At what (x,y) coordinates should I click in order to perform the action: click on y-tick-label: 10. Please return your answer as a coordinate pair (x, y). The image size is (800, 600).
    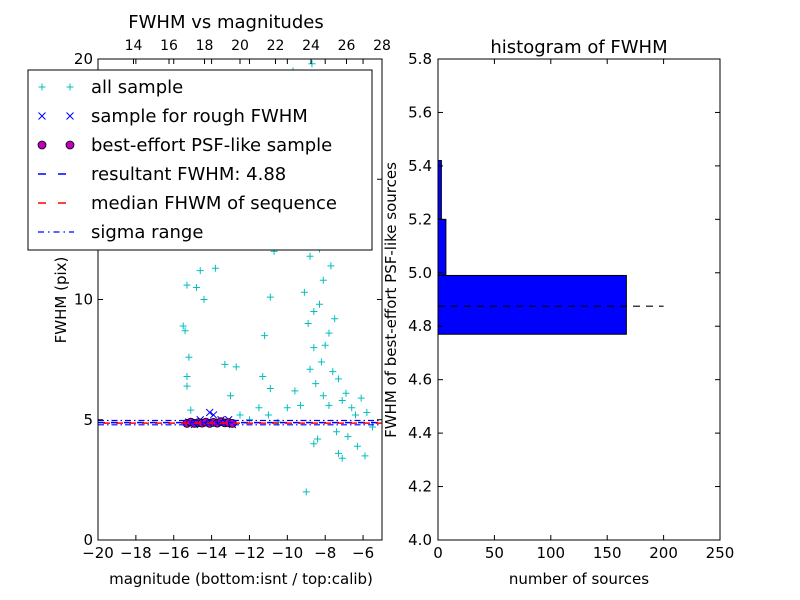
    Looking at the image, I should click on (83, 300).